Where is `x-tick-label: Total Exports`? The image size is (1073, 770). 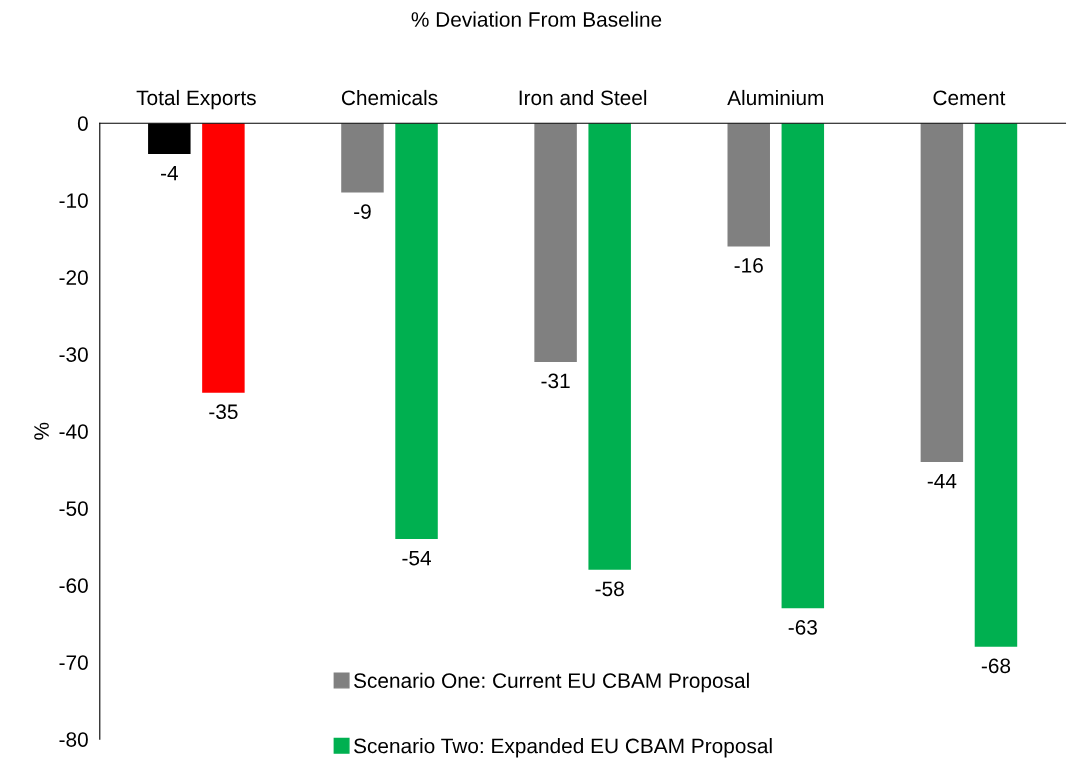
x-tick-label: Total Exports is located at coordinates (196, 99).